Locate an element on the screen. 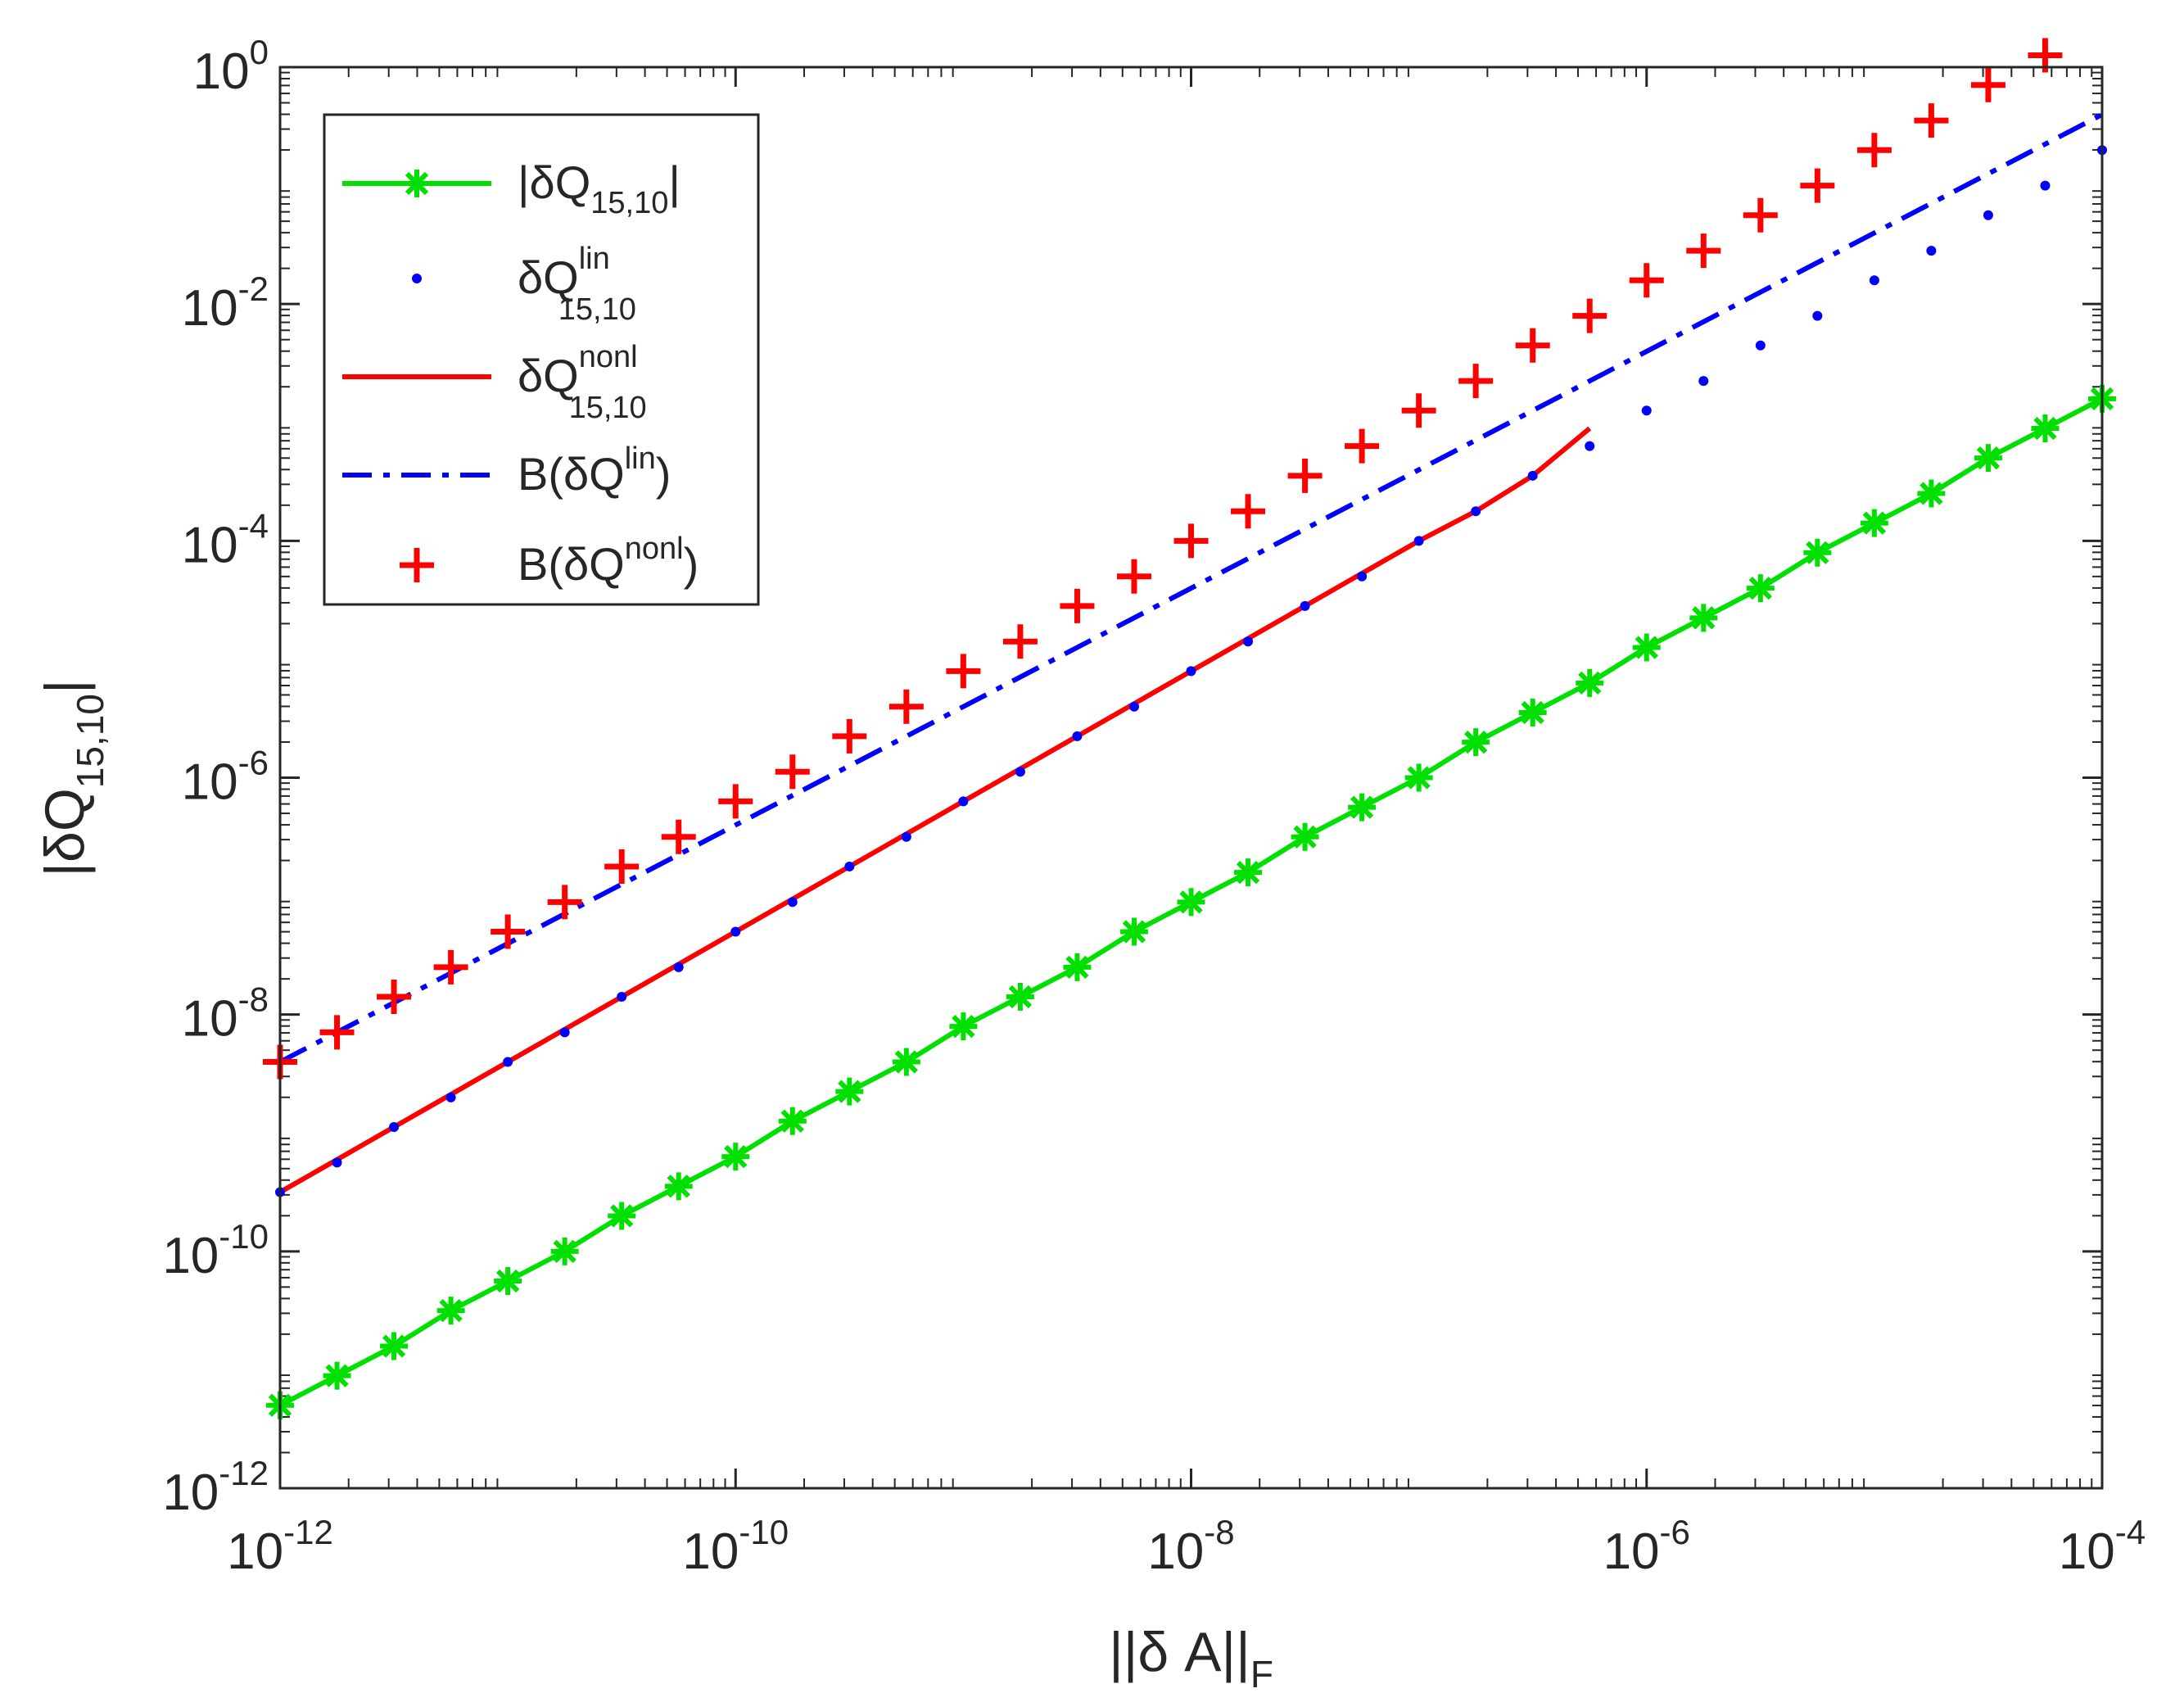  x-tick-exponent: -12 is located at coordinates (308, 1532).